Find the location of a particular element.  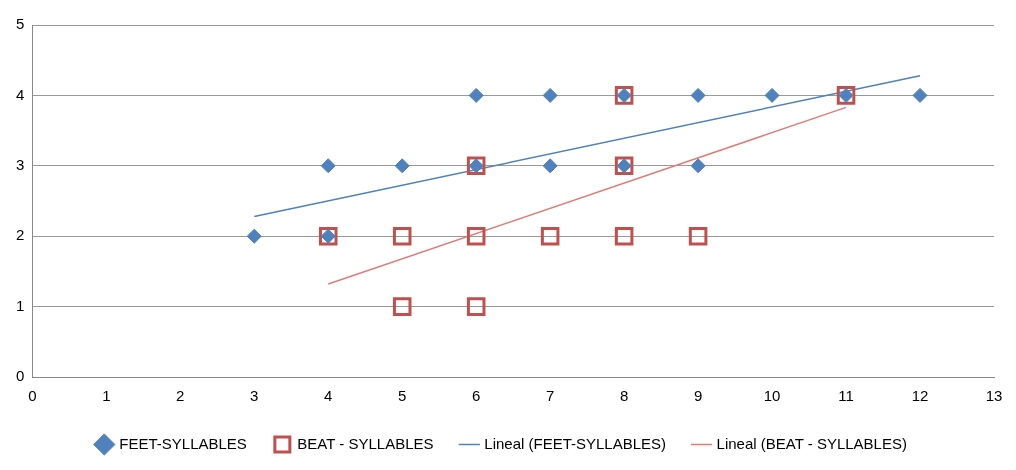

x-tick-label: 3 is located at coordinates (254, 396).